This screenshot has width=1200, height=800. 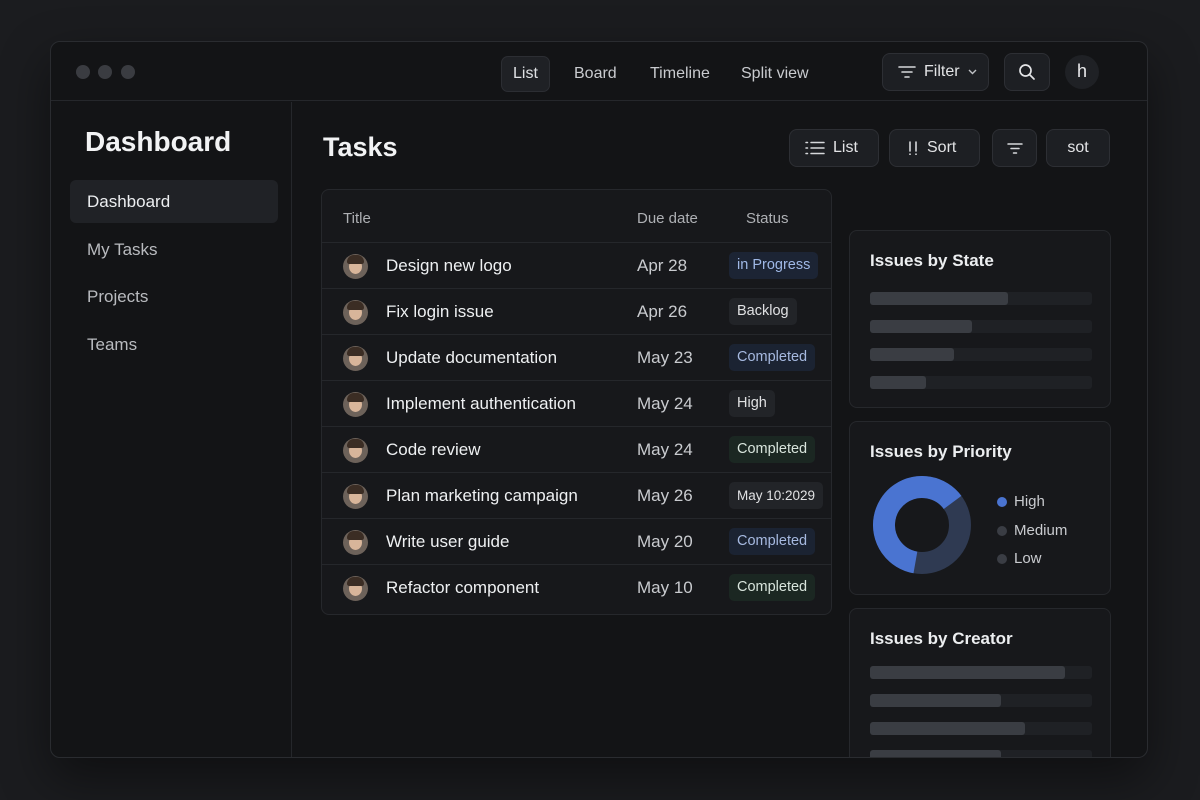 What do you see at coordinates (763, 311) in the screenshot?
I see `status-badge: Backlog` at bounding box center [763, 311].